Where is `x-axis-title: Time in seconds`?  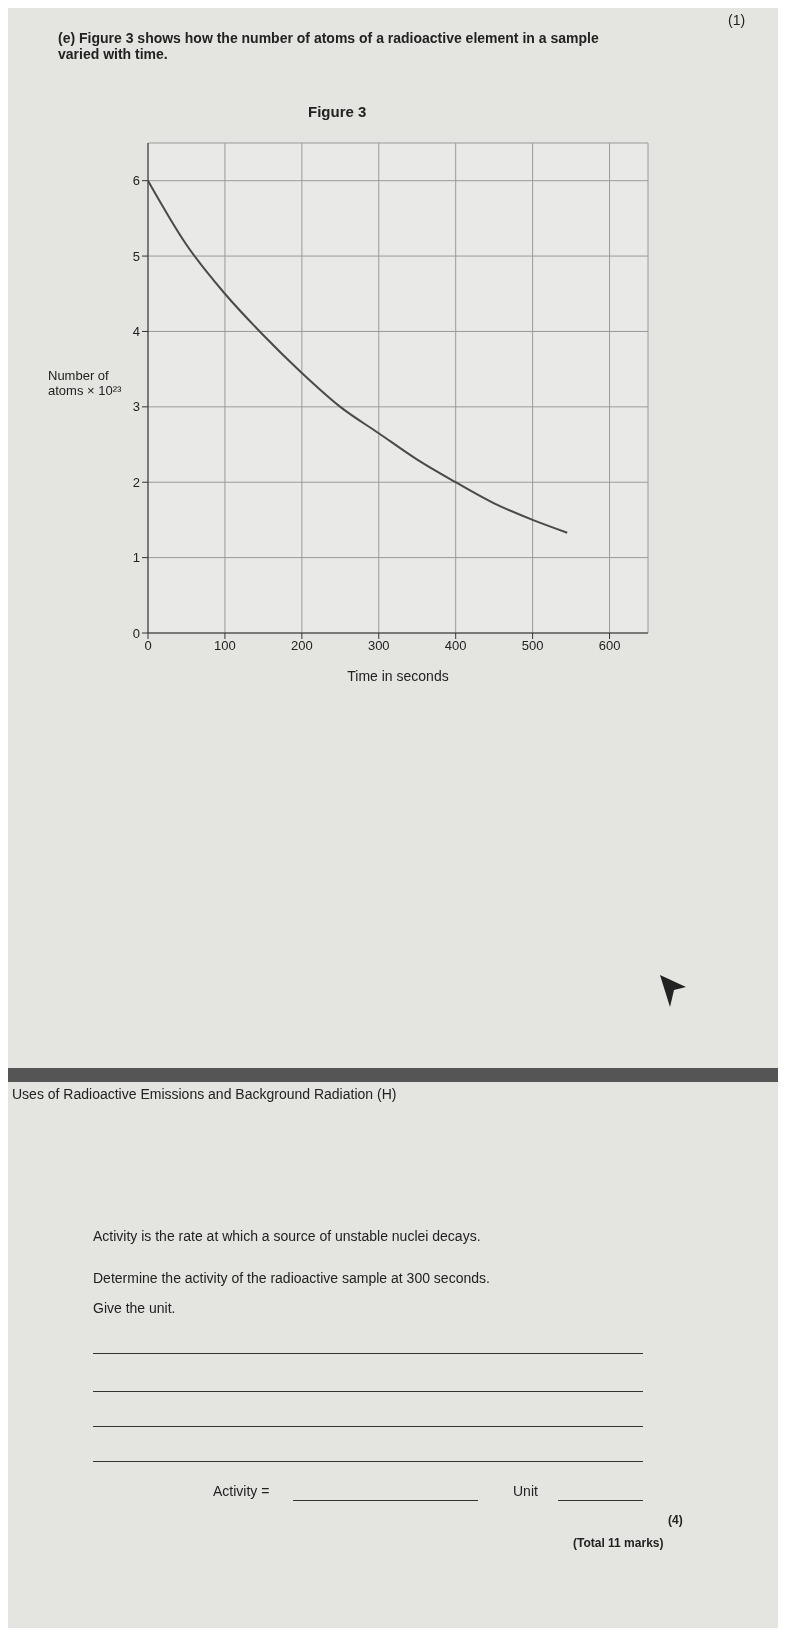
x-axis-title: Time in seconds is located at coordinates (398, 676).